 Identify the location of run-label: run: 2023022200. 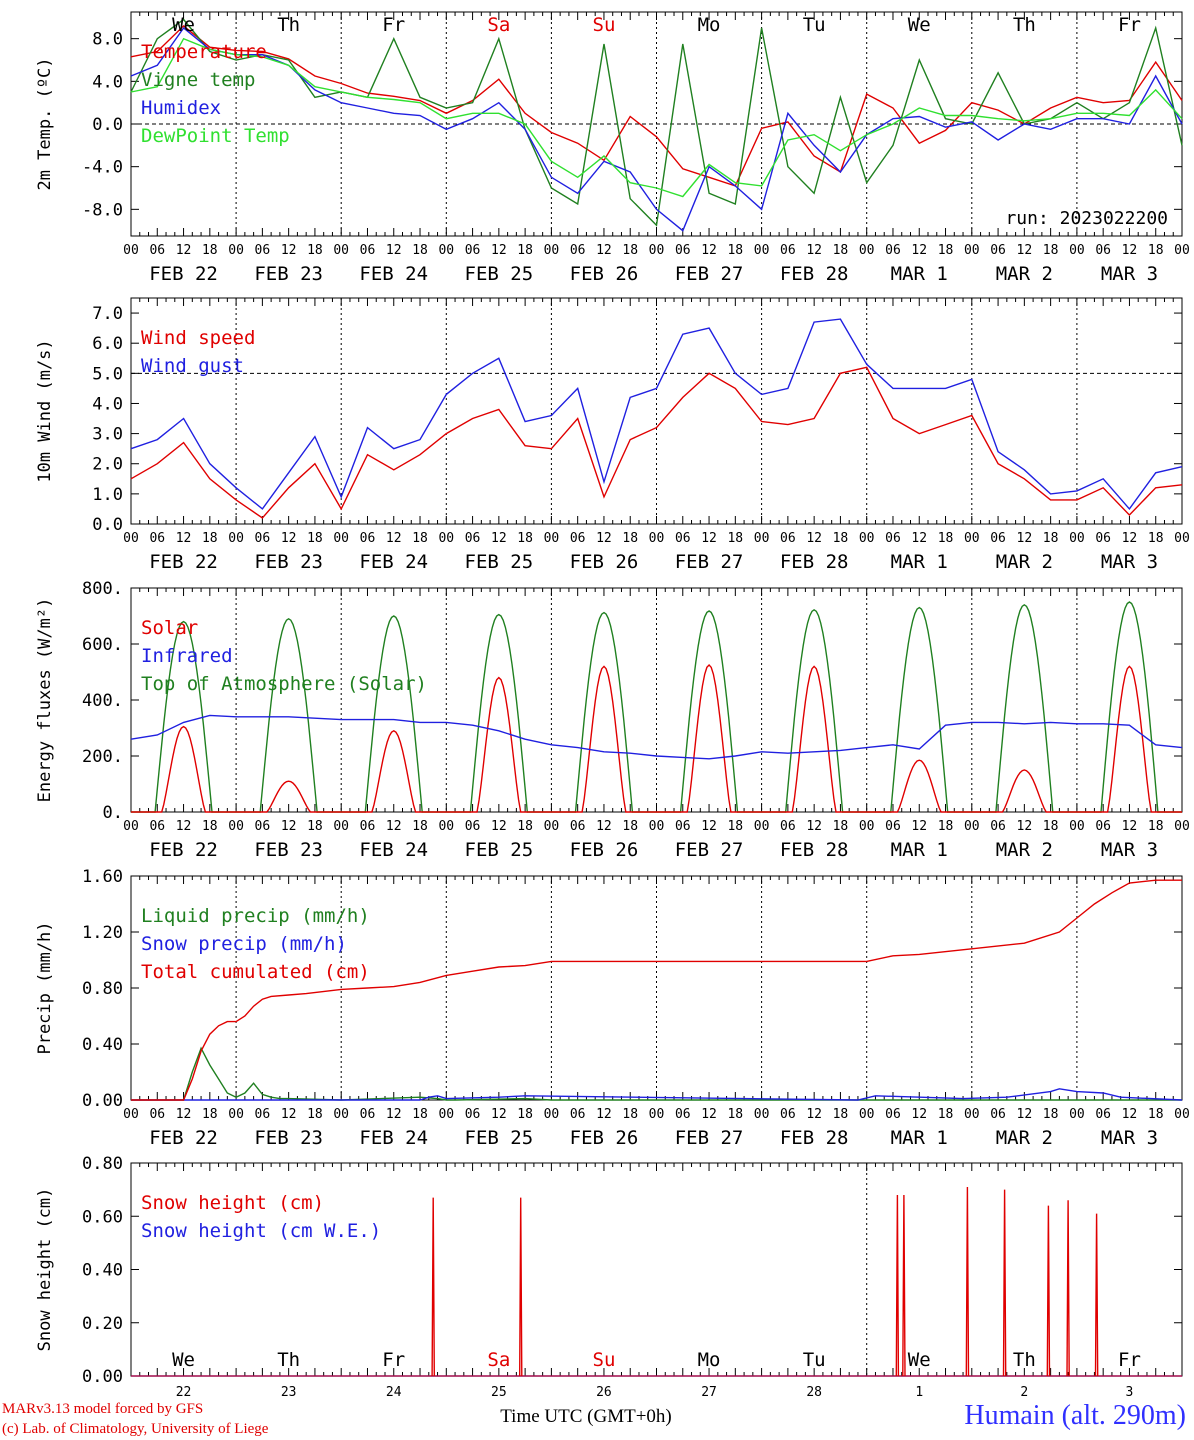
(1086, 218).